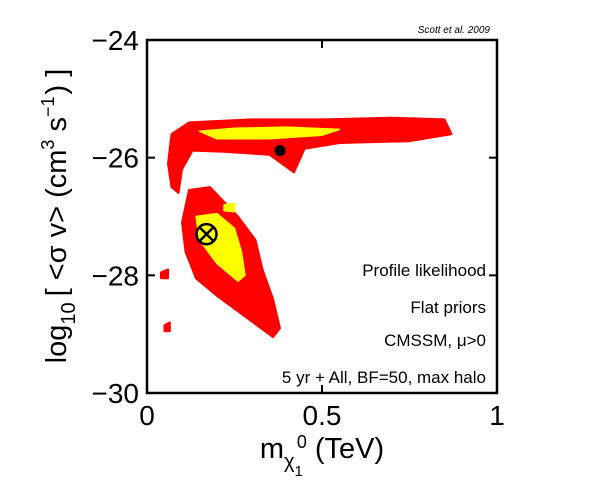 This screenshot has width=598, height=493. Describe the element at coordinates (454, 30) in the screenshot. I see `credit-label: Scott et al. 2009` at that location.